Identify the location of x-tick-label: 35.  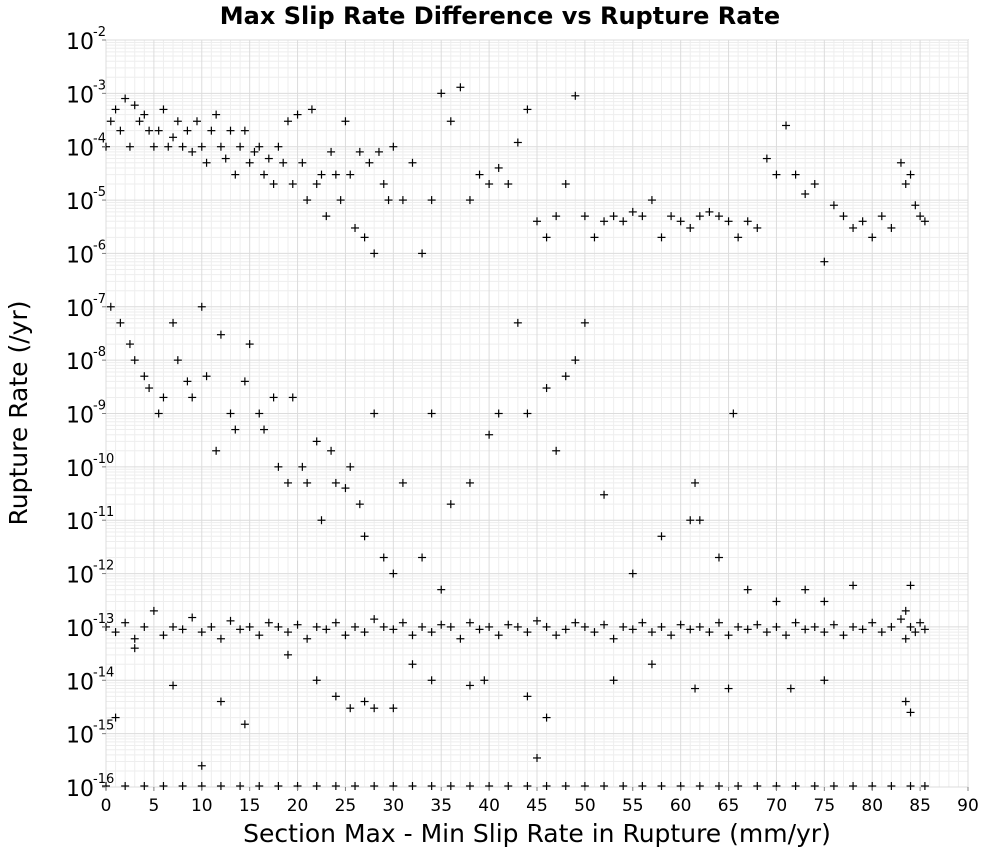
(441, 806).